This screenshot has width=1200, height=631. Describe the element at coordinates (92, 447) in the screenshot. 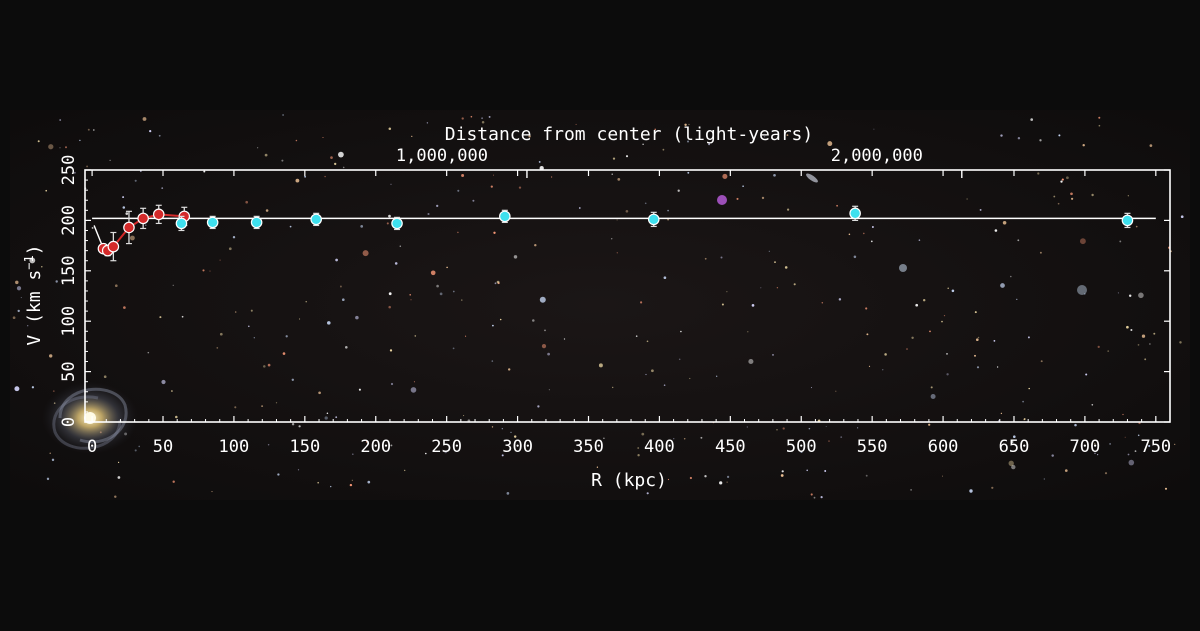

I see `x-tick-label: 0` at that location.